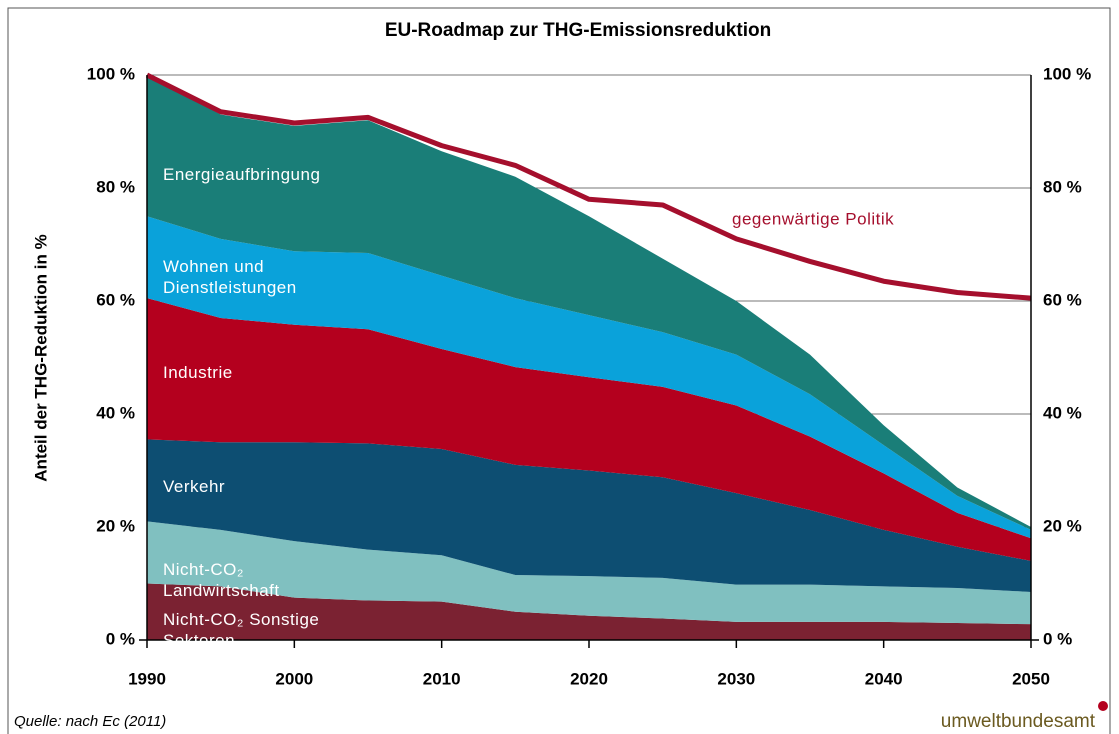  Describe the element at coordinates (230, 277) in the screenshot. I see `series-label: Wohnen und Dienstleistungen` at that location.